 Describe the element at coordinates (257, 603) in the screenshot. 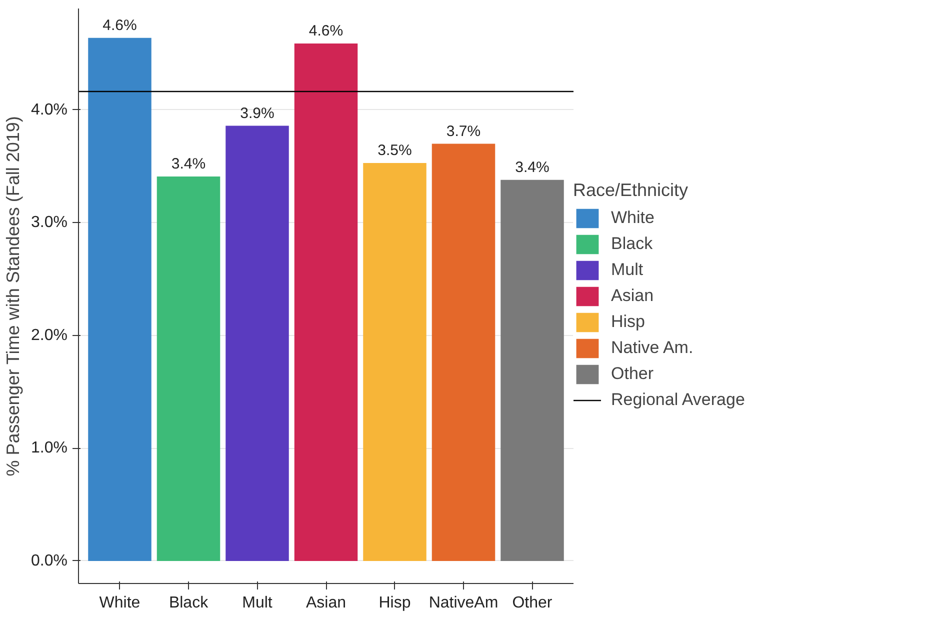

I see `x-tick-label: Mult` at that location.